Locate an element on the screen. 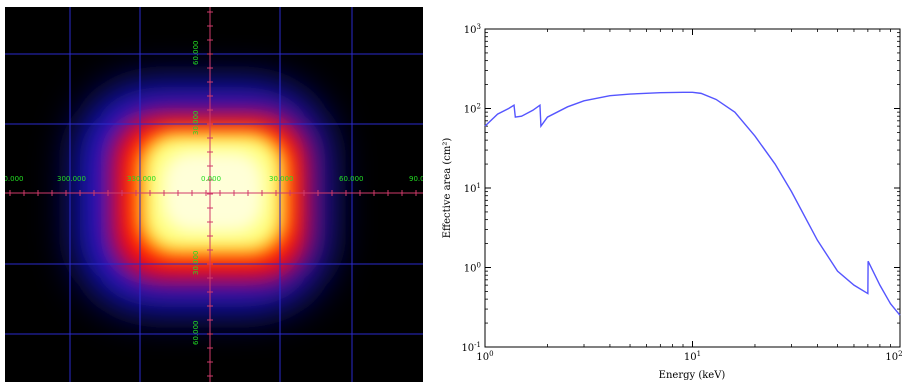  x-tick-label: 10⁰ is located at coordinates (484, 356).